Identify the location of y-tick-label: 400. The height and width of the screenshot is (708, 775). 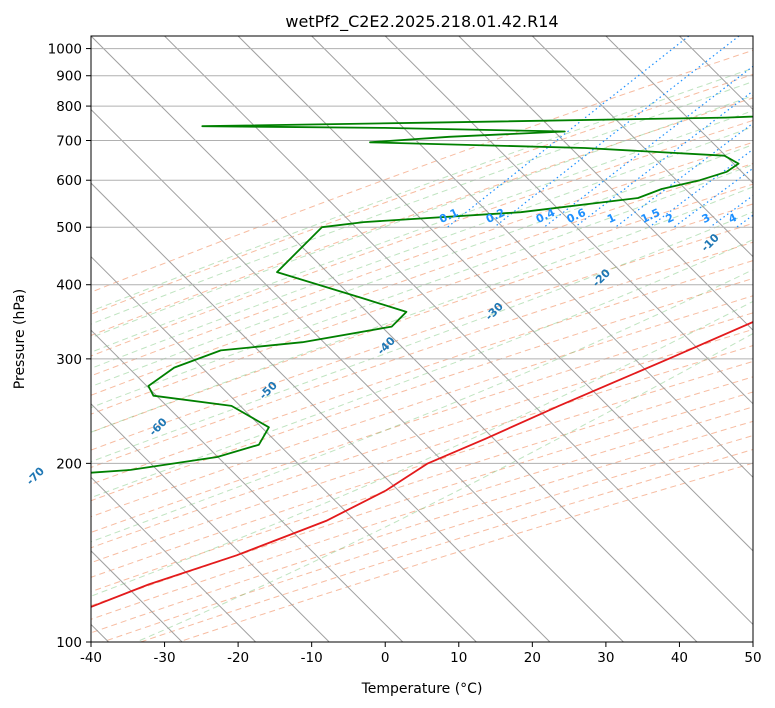
(69, 286).